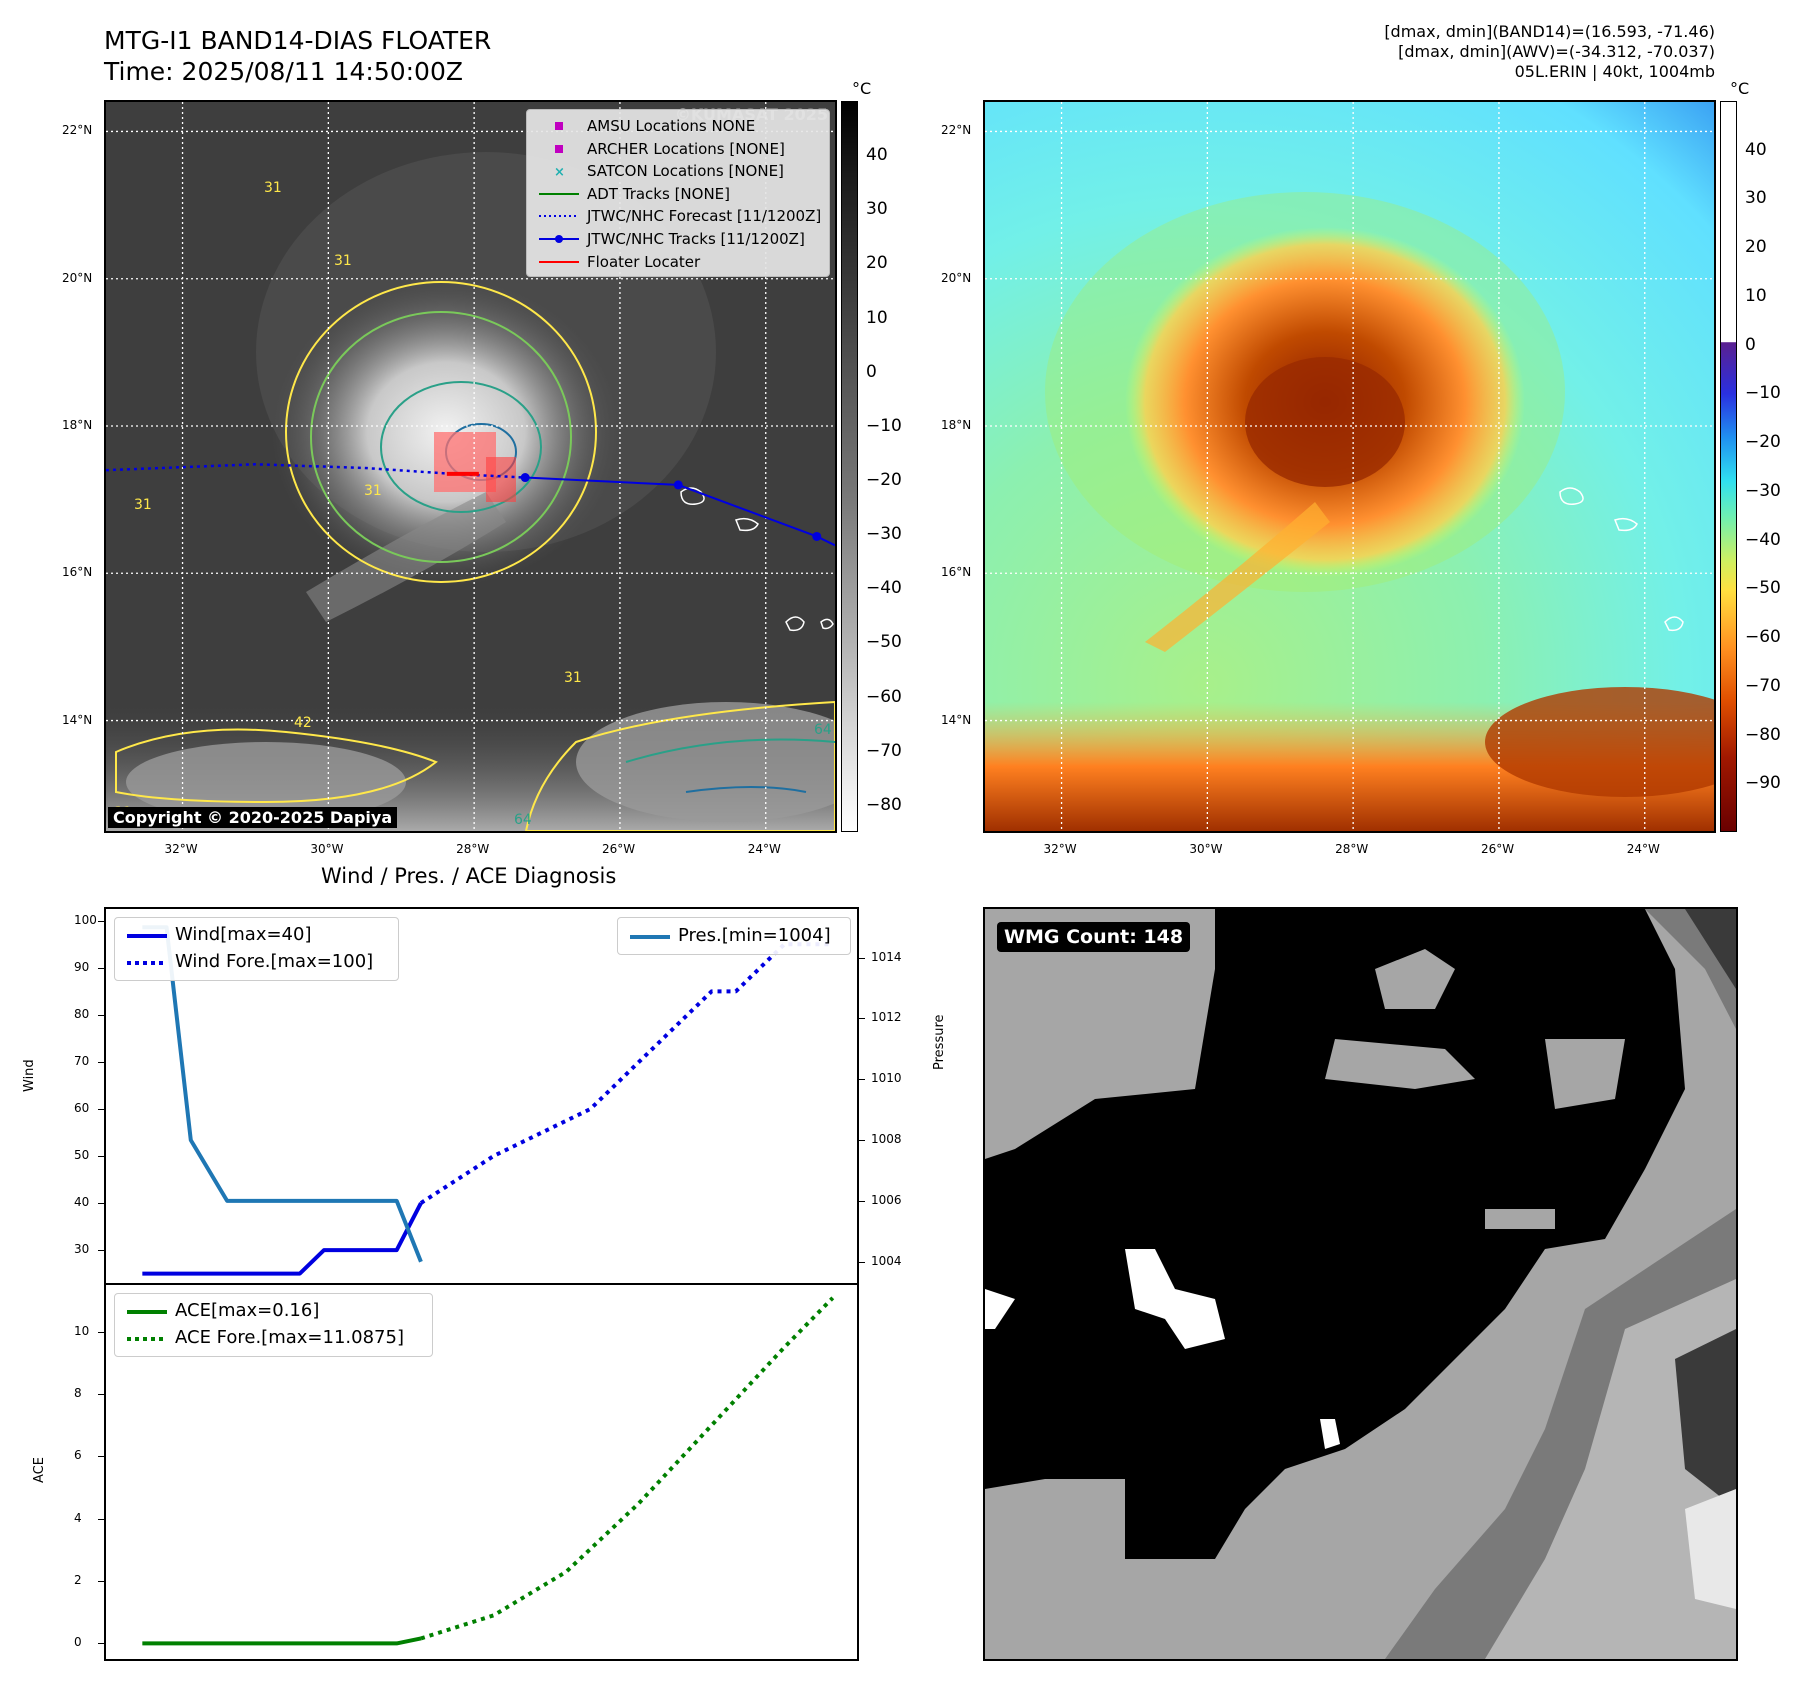  What do you see at coordinates (327, 849) in the screenshot?
I see `lon-tick-label: 30°W` at bounding box center [327, 849].